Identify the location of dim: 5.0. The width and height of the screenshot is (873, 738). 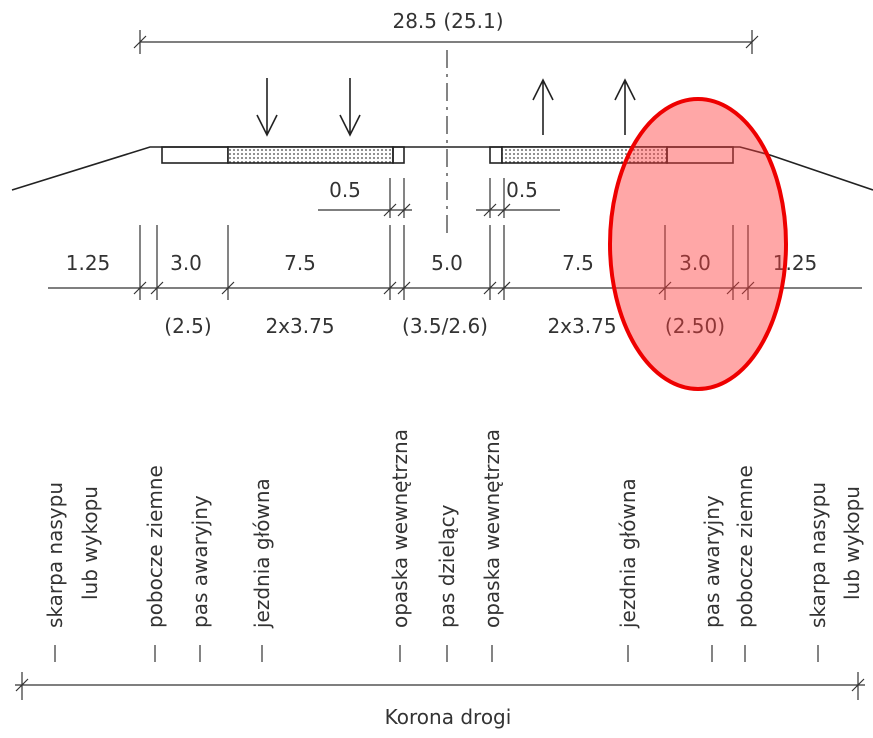
(447, 263).